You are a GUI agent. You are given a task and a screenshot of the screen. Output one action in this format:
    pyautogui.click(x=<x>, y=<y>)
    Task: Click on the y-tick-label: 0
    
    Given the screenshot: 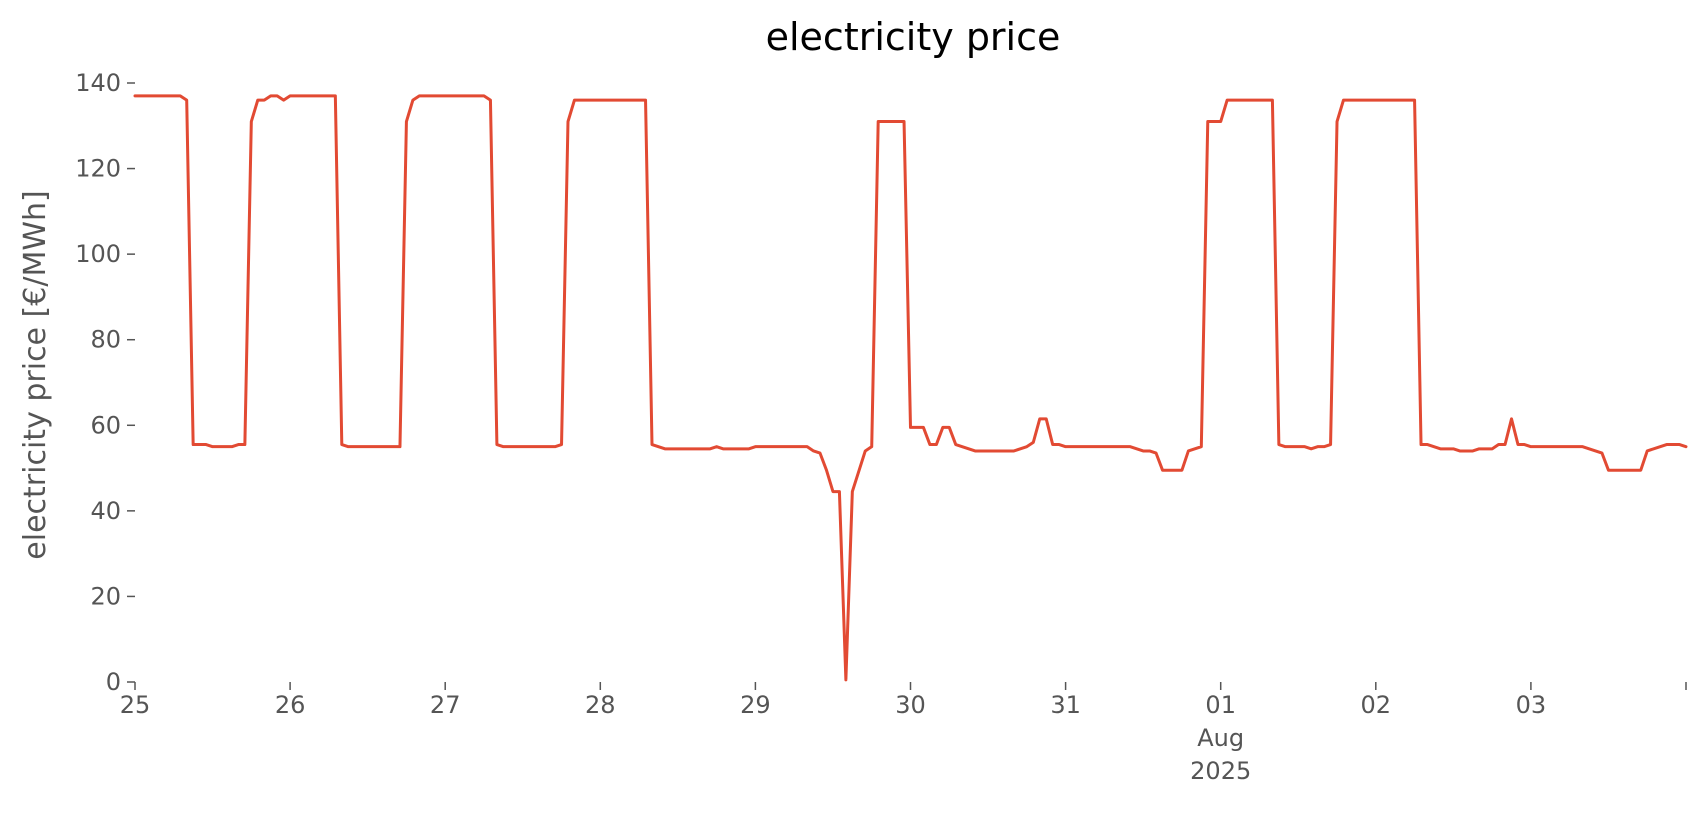 What is the action you would take?
    pyautogui.click(x=113, y=682)
    